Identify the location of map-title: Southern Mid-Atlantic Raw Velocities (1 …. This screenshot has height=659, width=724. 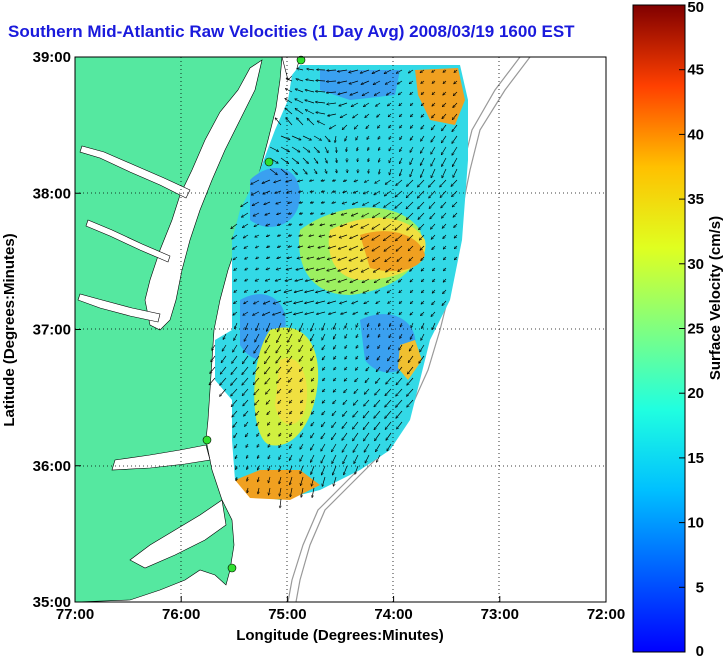
(291, 31).